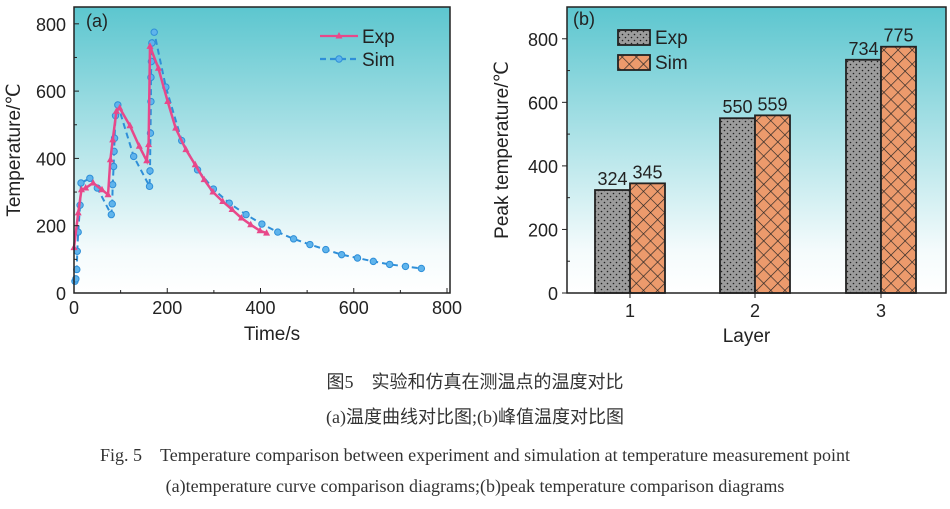 The width and height of the screenshot is (950, 509). What do you see at coordinates (647, 172) in the screenshot?
I see `data-label: 345` at bounding box center [647, 172].